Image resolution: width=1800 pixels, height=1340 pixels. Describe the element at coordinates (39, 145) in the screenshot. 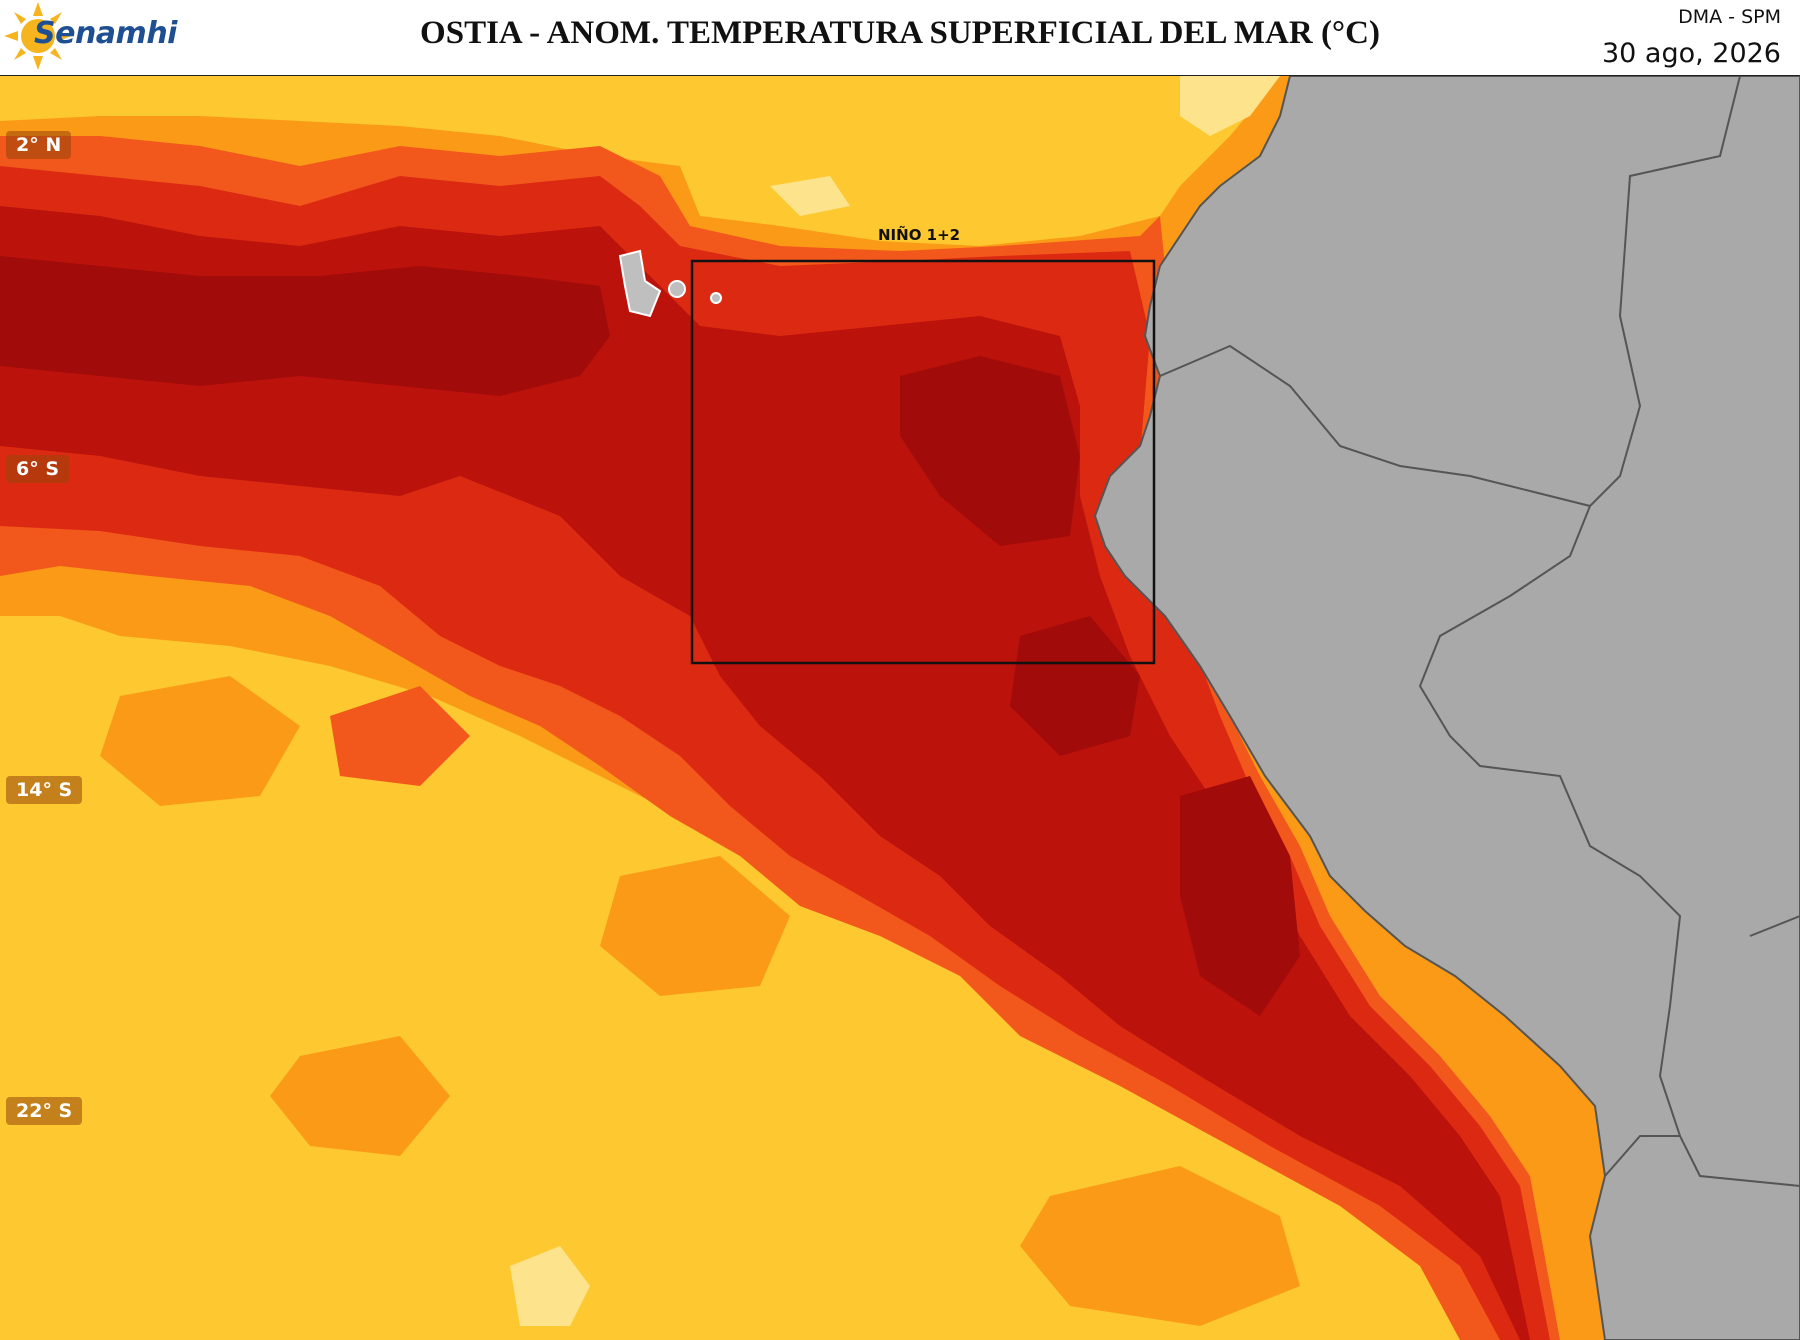

I see `lat-label-2n: 2° N` at that location.